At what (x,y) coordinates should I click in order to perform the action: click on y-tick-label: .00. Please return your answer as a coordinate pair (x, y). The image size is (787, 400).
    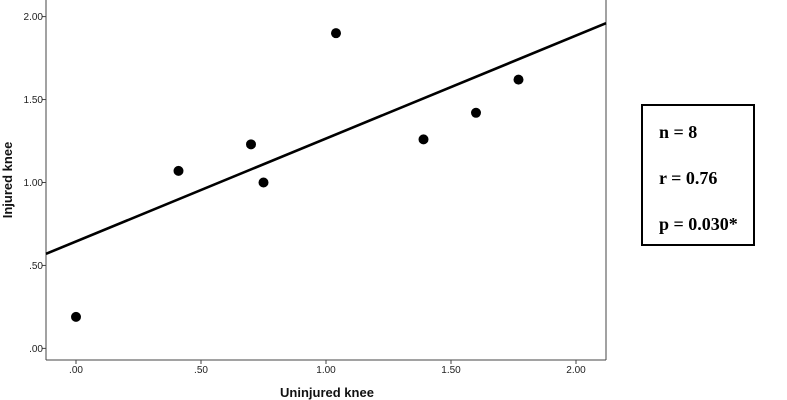
    Looking at the image, I should click on (36, 349).